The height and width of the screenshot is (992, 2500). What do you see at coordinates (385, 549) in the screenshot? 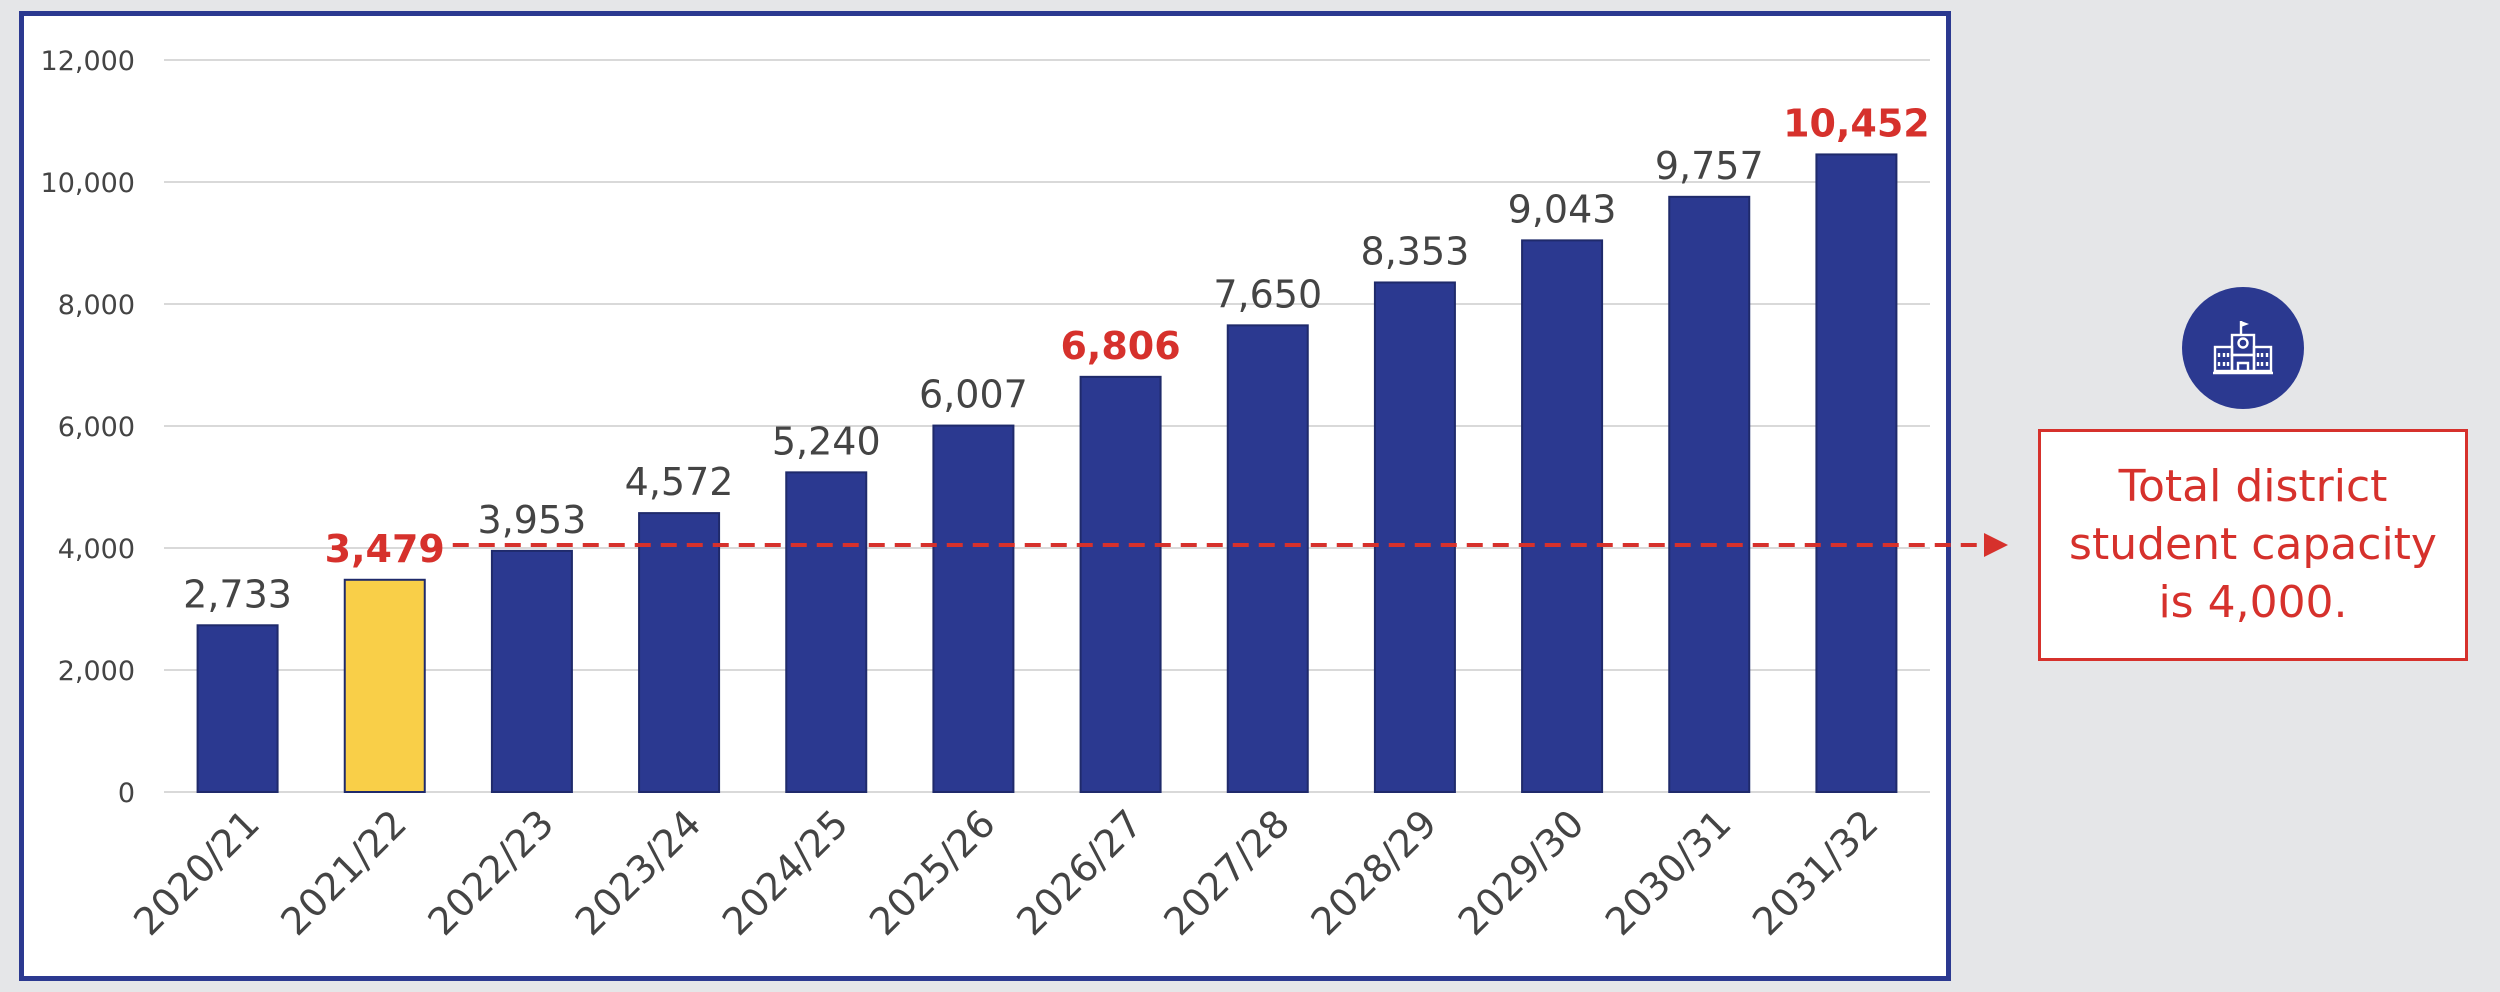
I see `data-label: 3,479` at bounding box center [385, 549].